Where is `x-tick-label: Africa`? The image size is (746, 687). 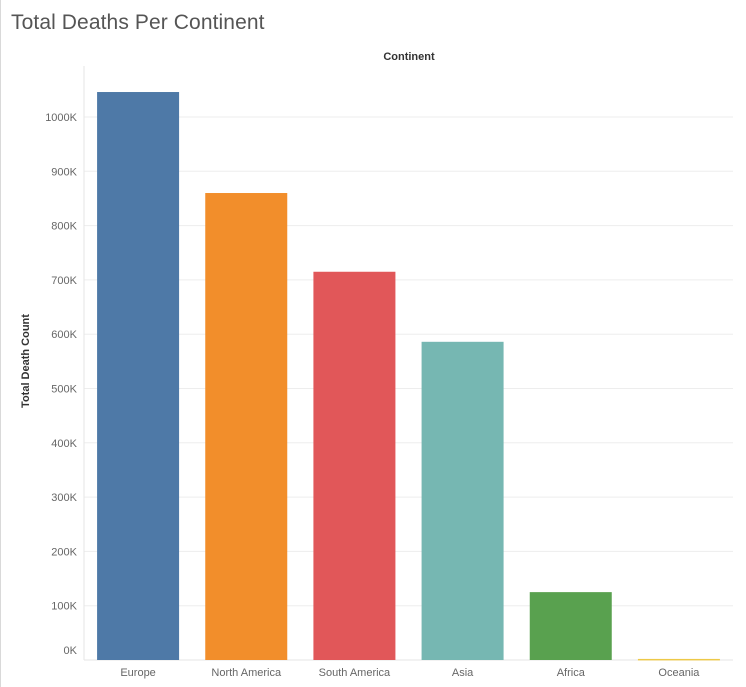 x-tick-label: Africa is located at coordinates (571, 673).